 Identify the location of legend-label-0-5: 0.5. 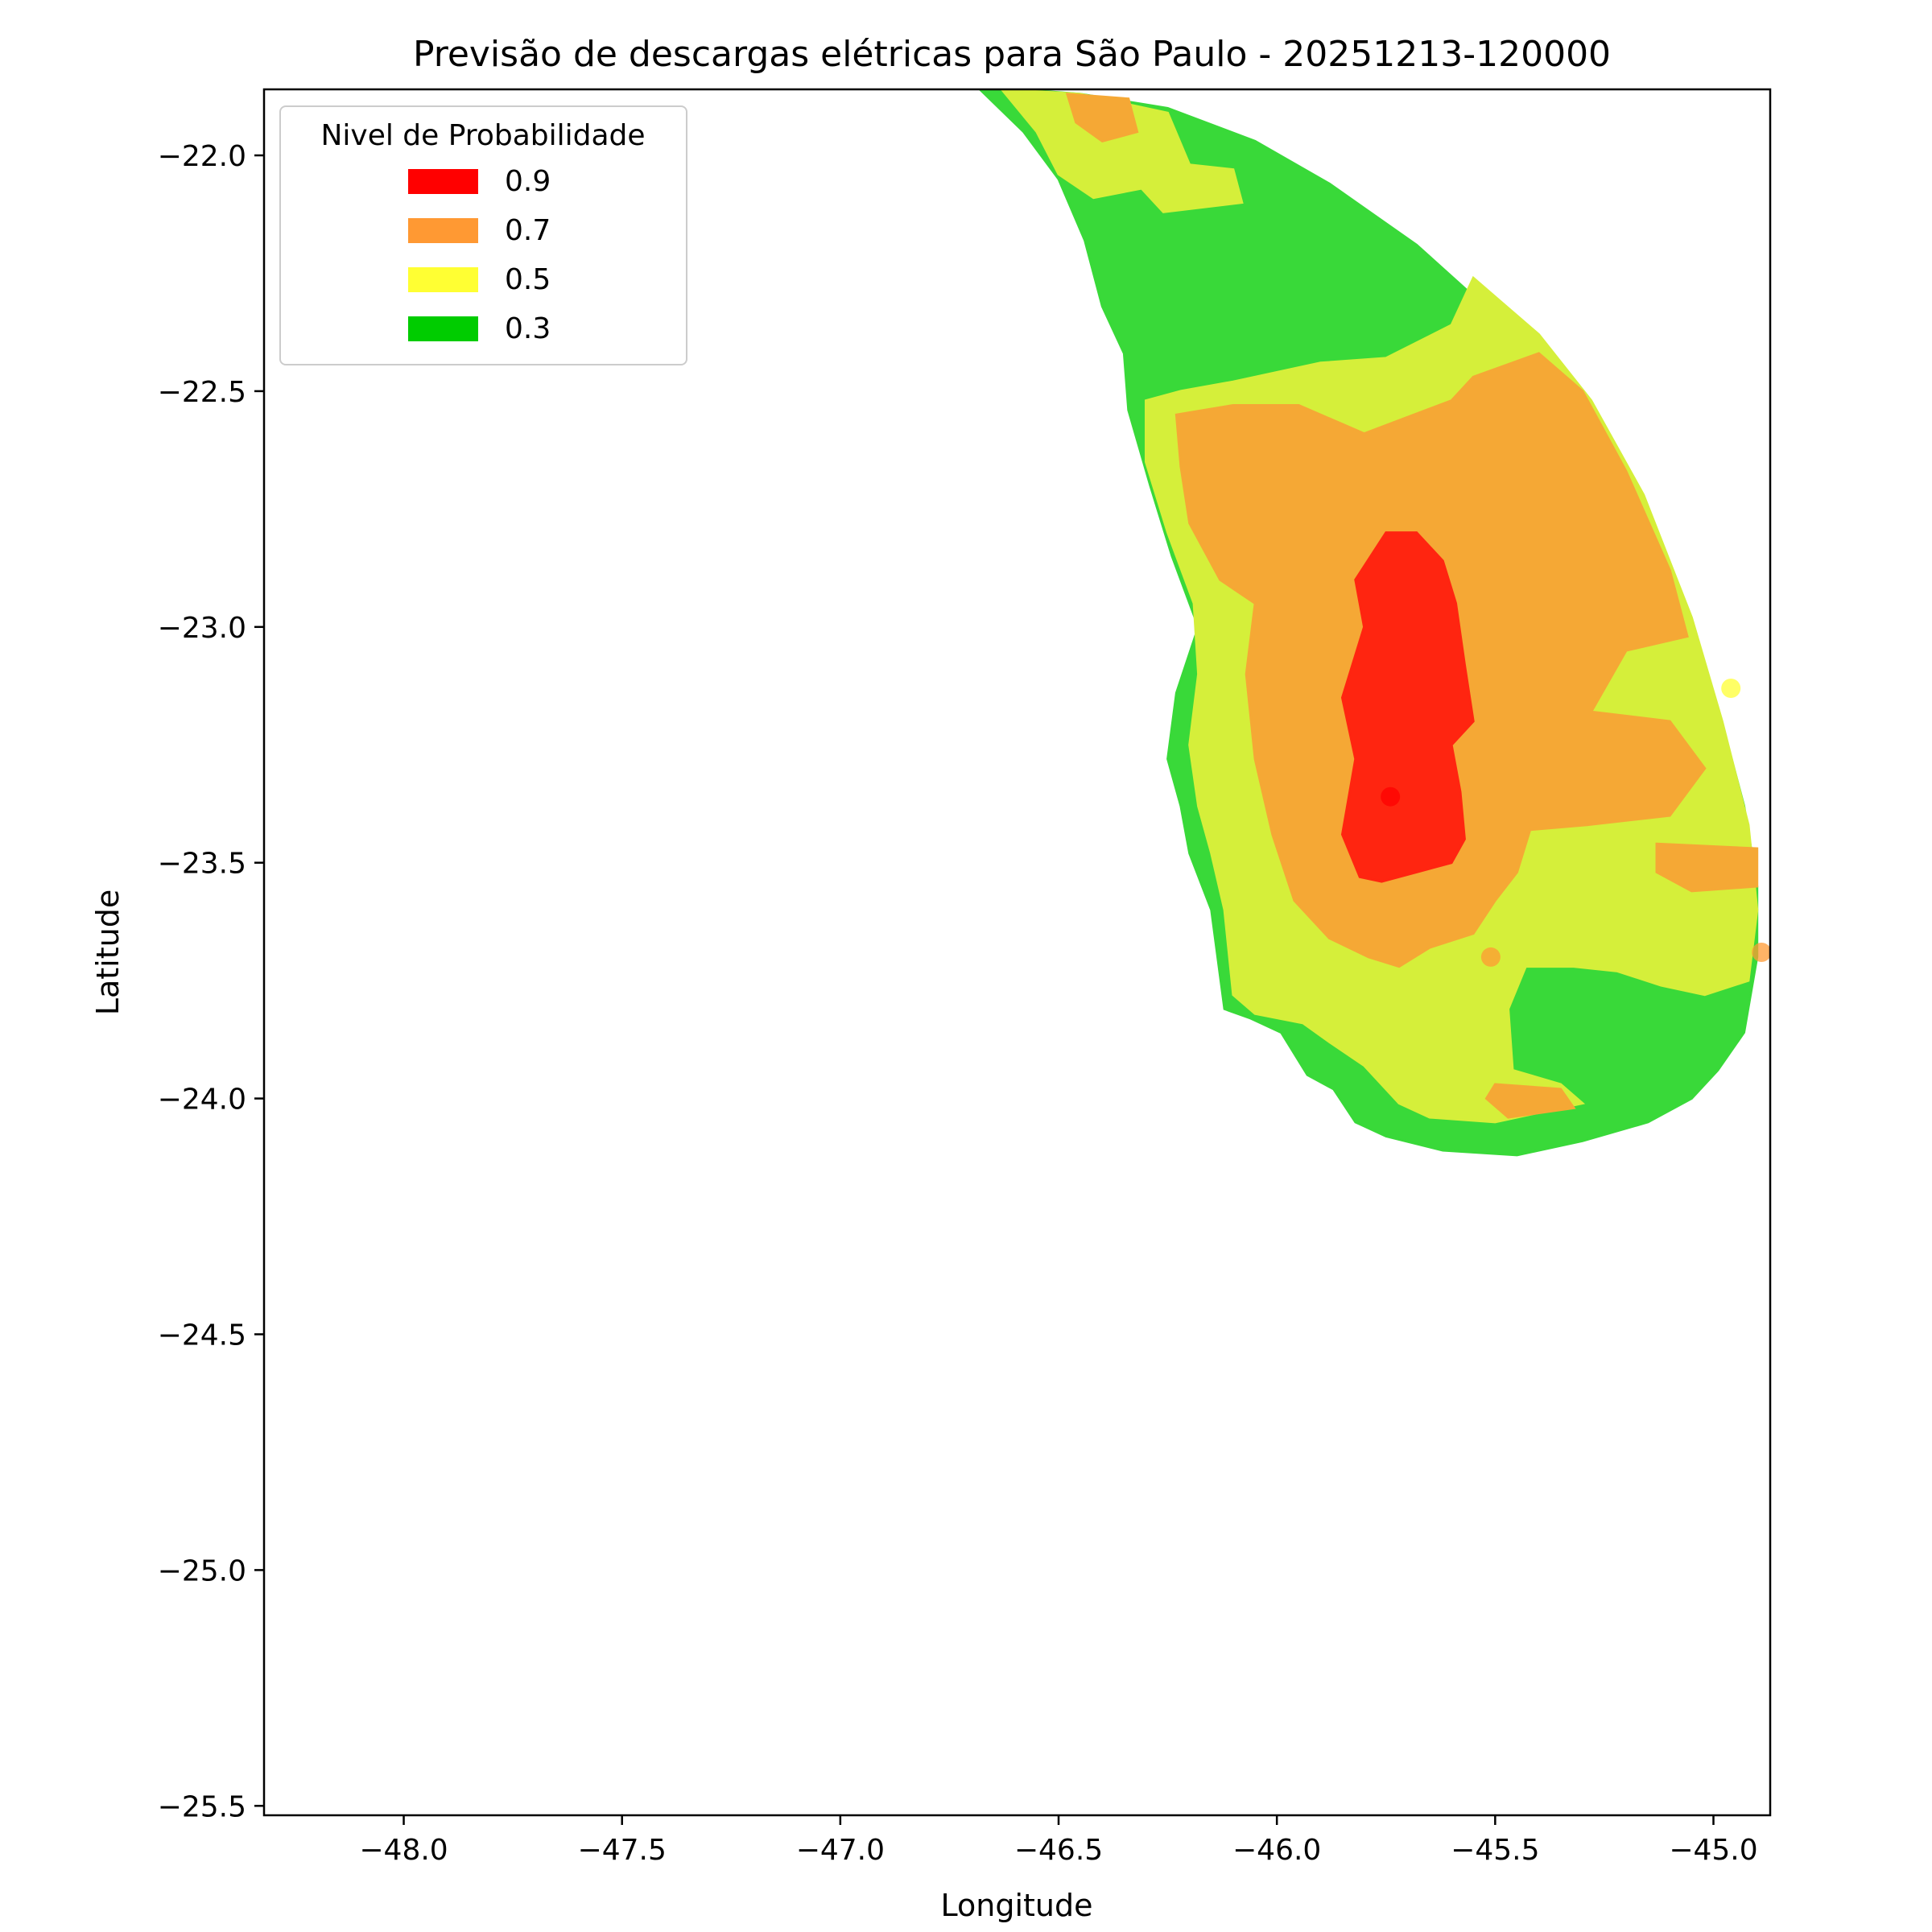
(528, 279).